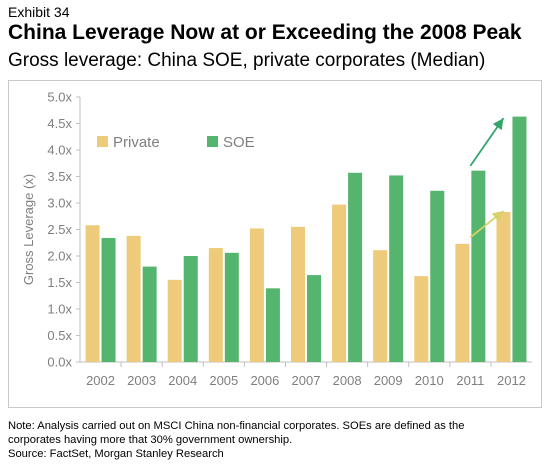 Image resolution: width=550 pixels, height=469 pixels. I want to click on bar-soe-2002, so click(108, 299).